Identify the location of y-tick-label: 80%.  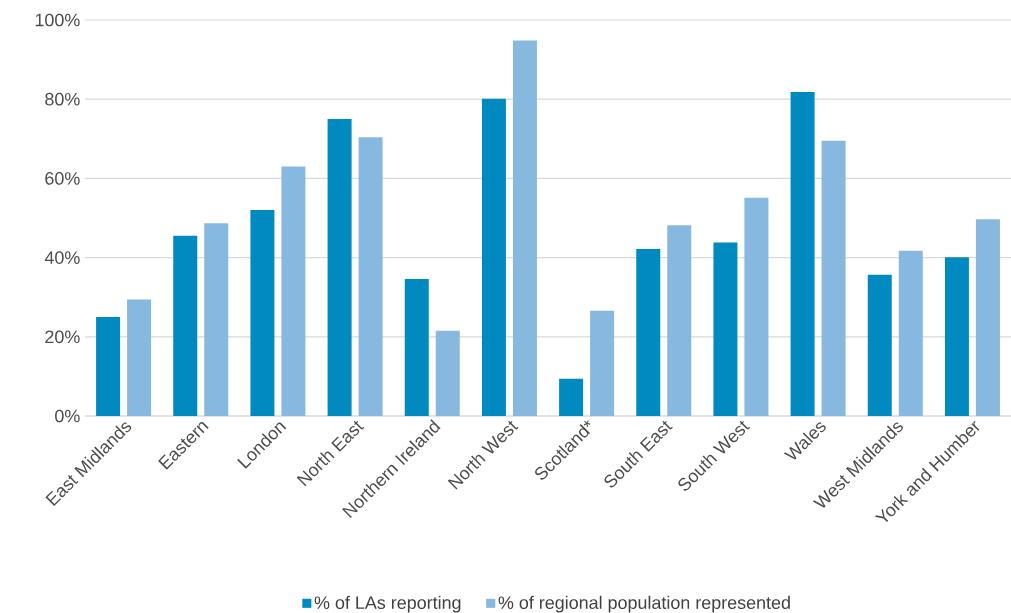
(62, 99).